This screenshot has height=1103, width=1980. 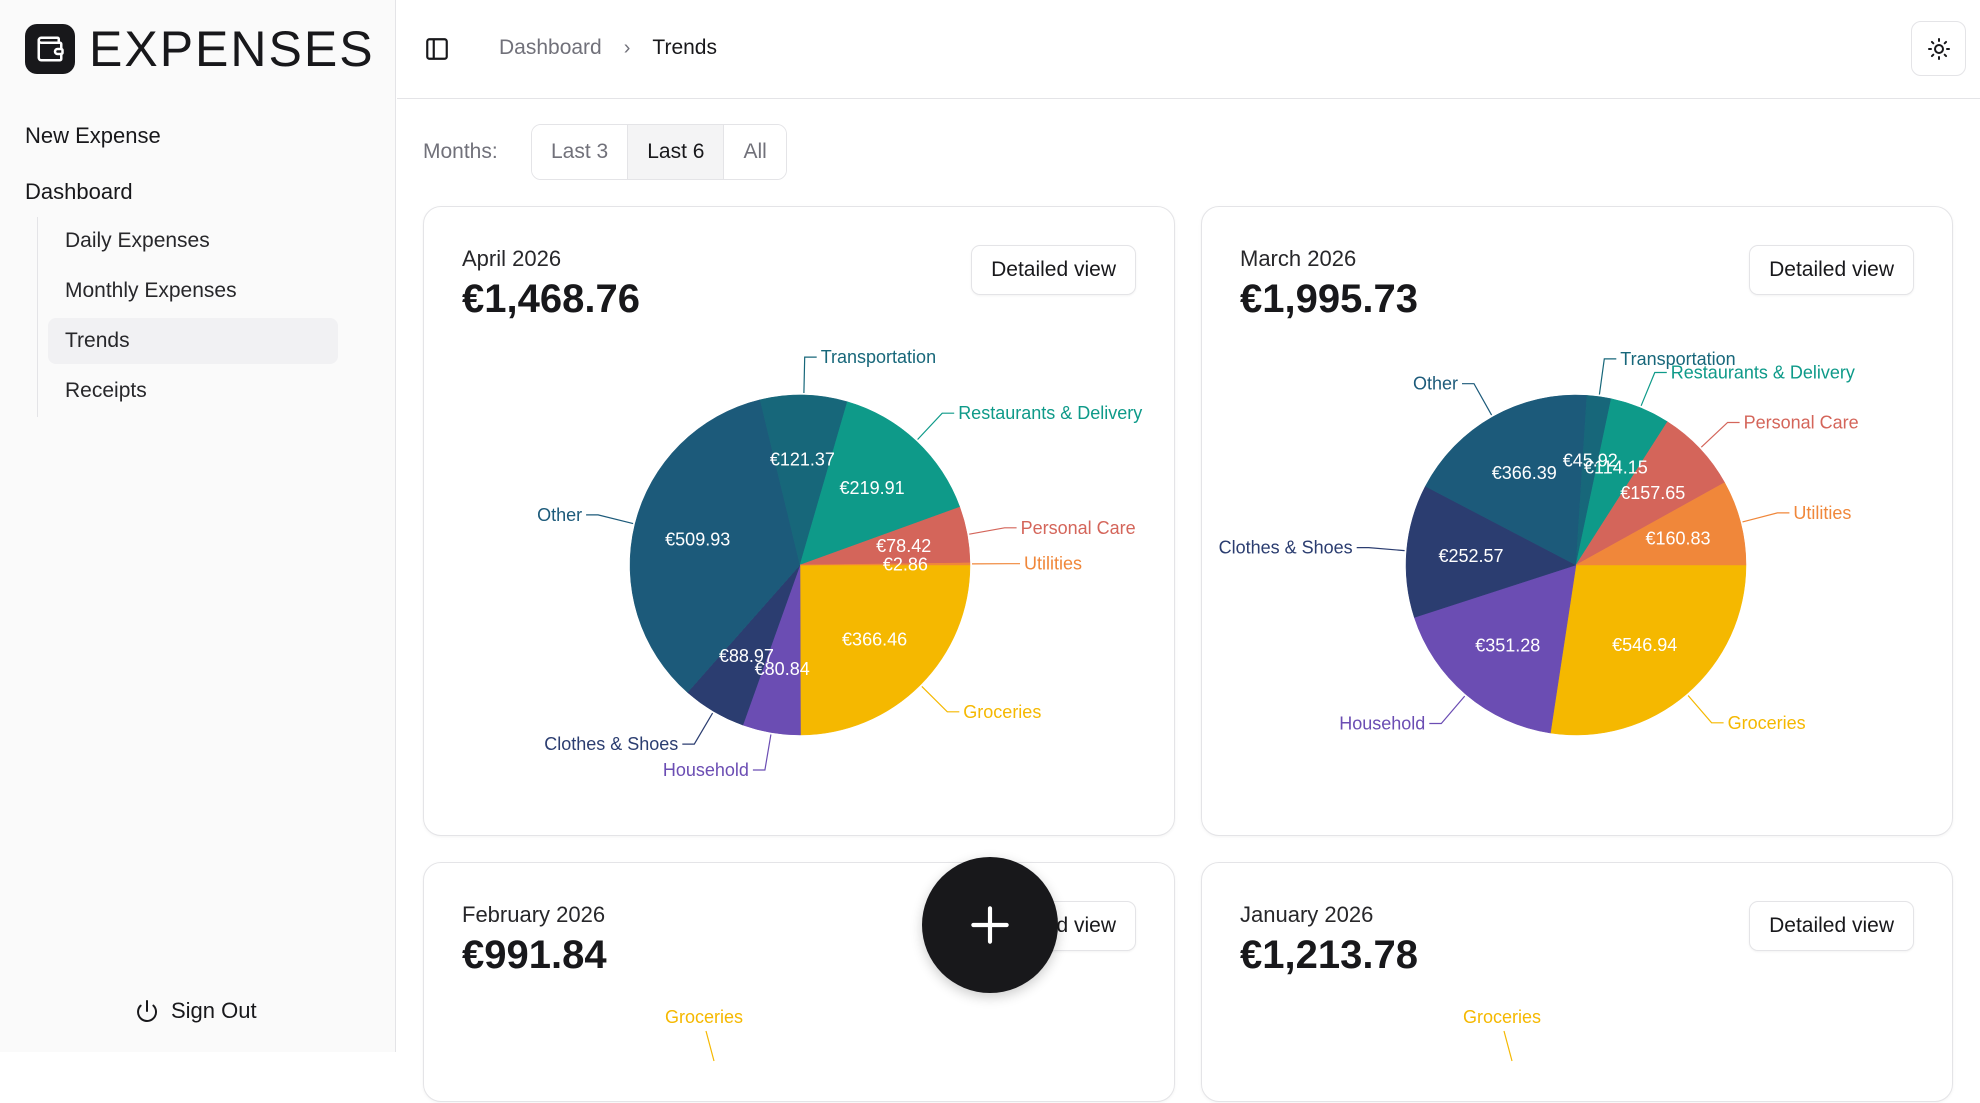 I want to click on sidebar-item-trends: Trends, so click(x=193, y=341).